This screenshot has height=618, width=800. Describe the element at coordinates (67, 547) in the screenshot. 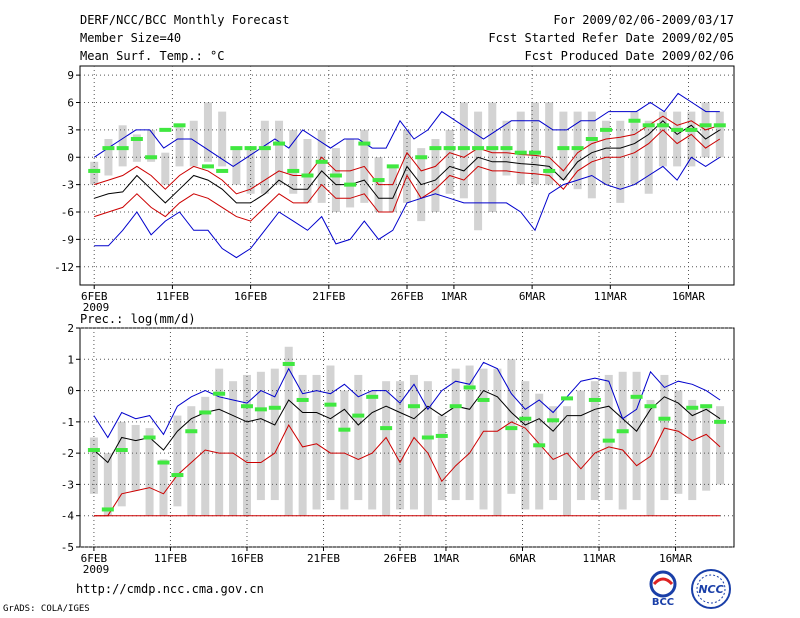

I see `y-tick-label: -5` at that location.